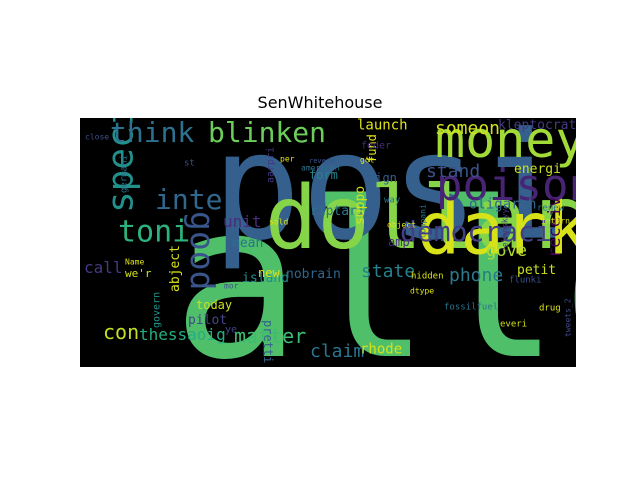 The height and width of the screenshot is (480, 640). What do you see at coordinates (382, 178) in the screenshot?
I see `word-42: sign` at bounding box center [382, 178].